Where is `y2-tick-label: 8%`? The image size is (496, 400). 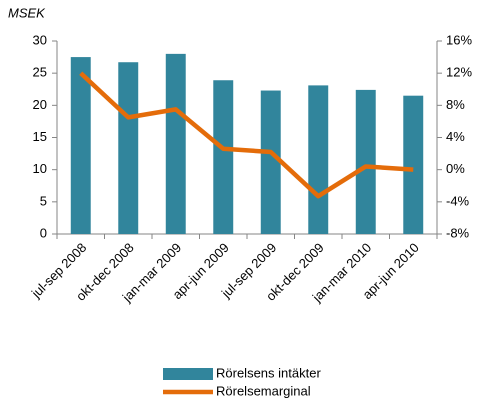
y2-tick-label: 8% is located at coordinates (455, 104).